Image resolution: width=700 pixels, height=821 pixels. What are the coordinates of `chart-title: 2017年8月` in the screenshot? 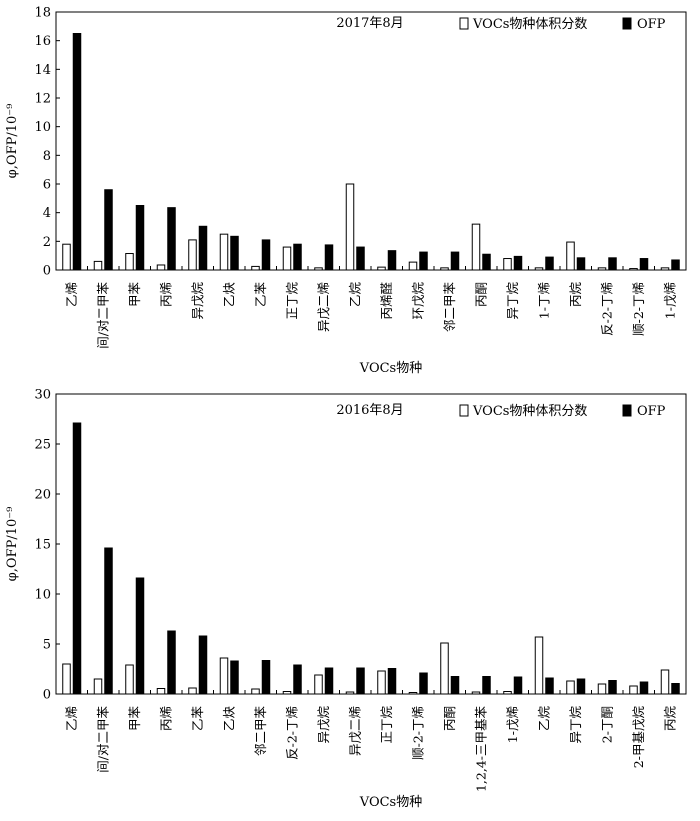 It's located at (369, 23).